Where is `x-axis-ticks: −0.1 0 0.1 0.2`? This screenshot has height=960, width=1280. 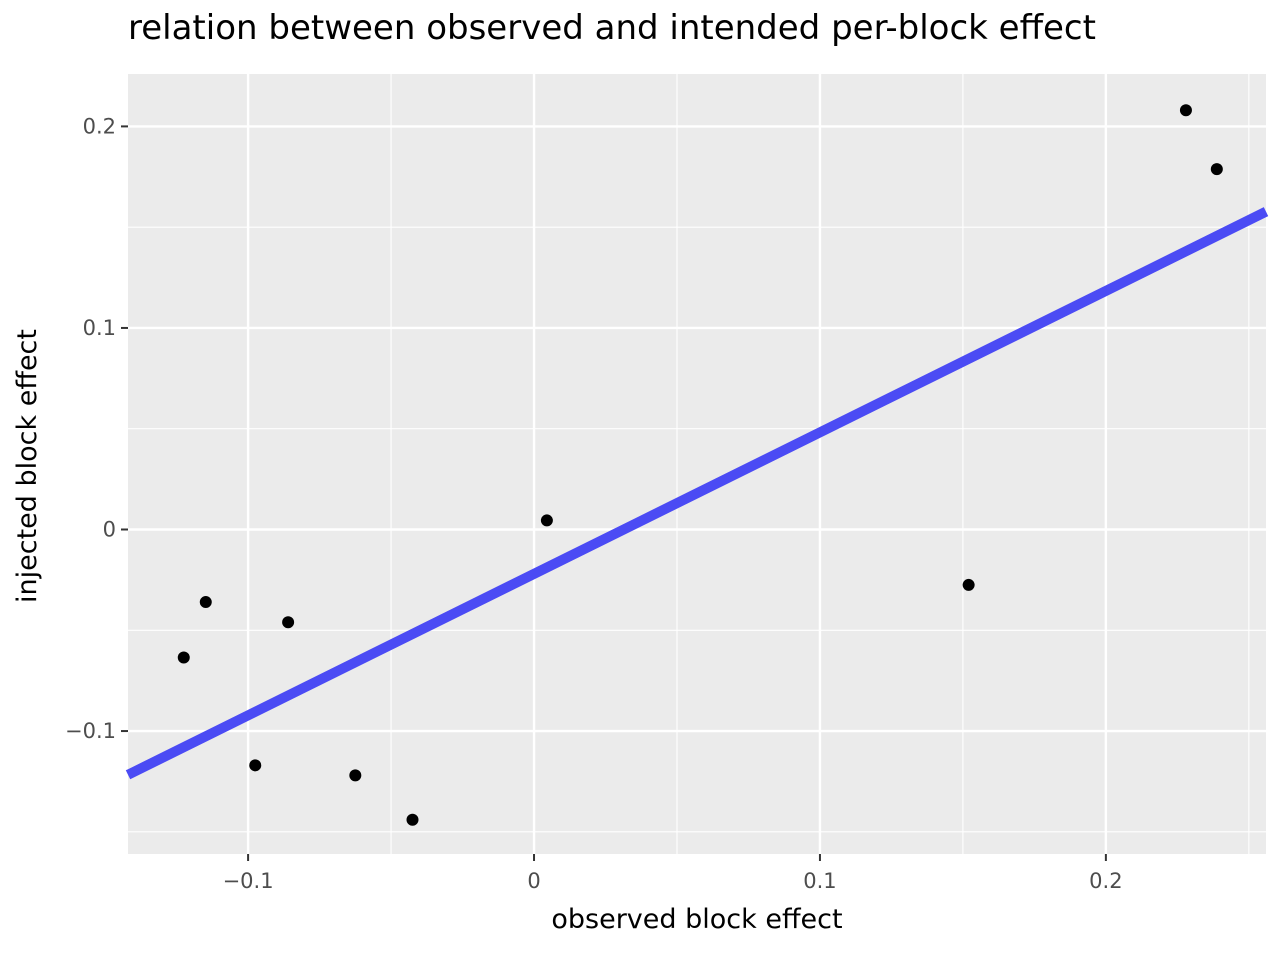 x-axis-ticks: −0.1 0 0.1 0.2 is located at coordinates (673, 873).